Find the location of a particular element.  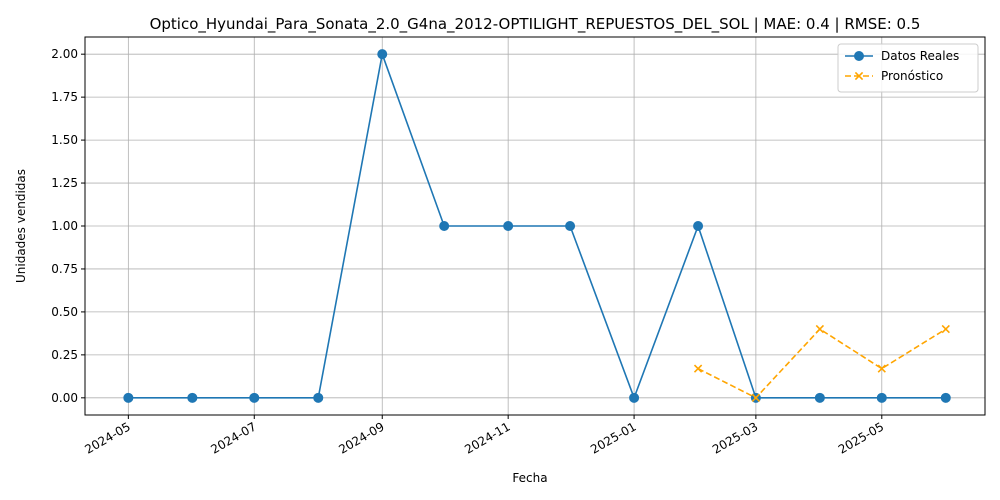

legend-label: Datos Reales is located at coordinates (920, 56).